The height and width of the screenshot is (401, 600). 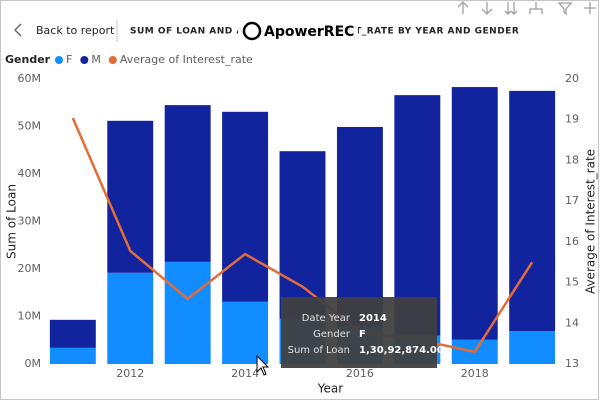 What do you see at coordinates (30, 316) in the screenshot?
I see `y-tick-label: 10M` at bounding box center [30, 316].